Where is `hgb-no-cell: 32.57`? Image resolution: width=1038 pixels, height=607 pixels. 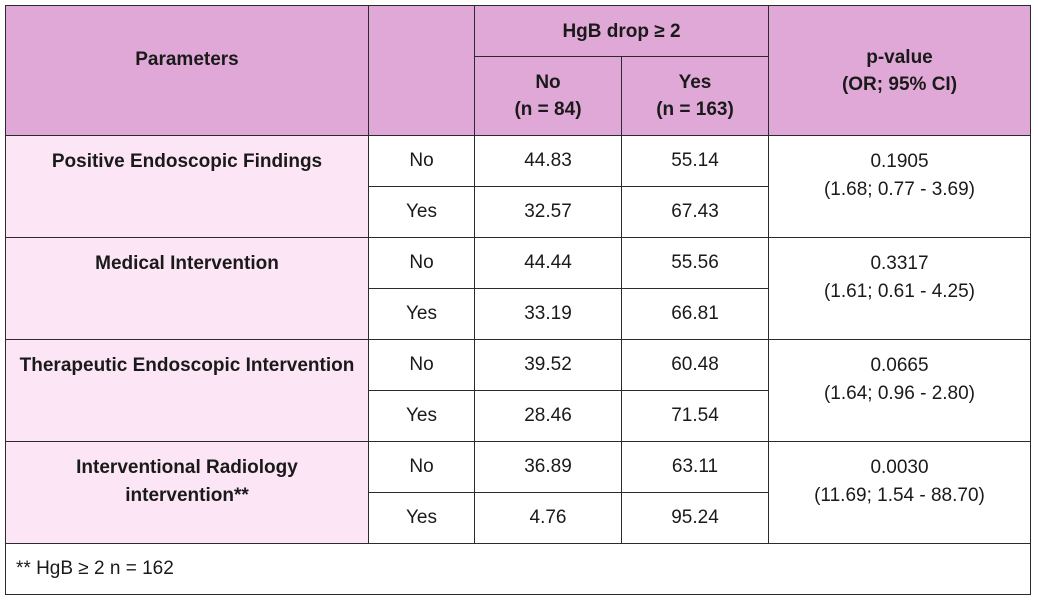
hgb-no-cell: 32.57 is located at coordinates (548, 212).